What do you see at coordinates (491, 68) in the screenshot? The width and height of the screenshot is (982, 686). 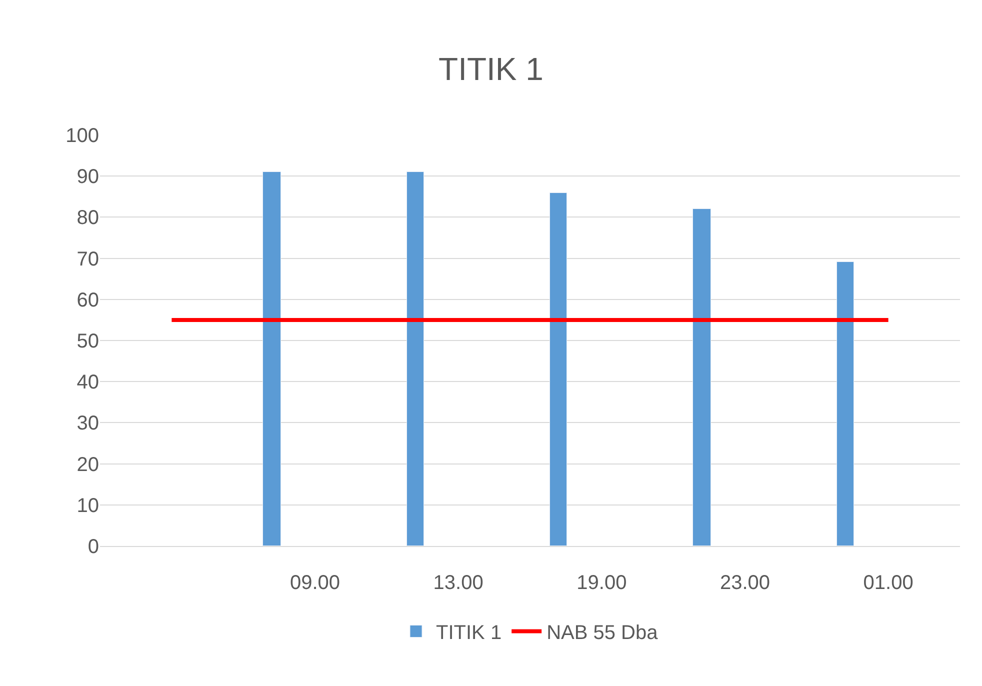 I see `chart-title: TITIK 1` at bounding box center [491, 68].